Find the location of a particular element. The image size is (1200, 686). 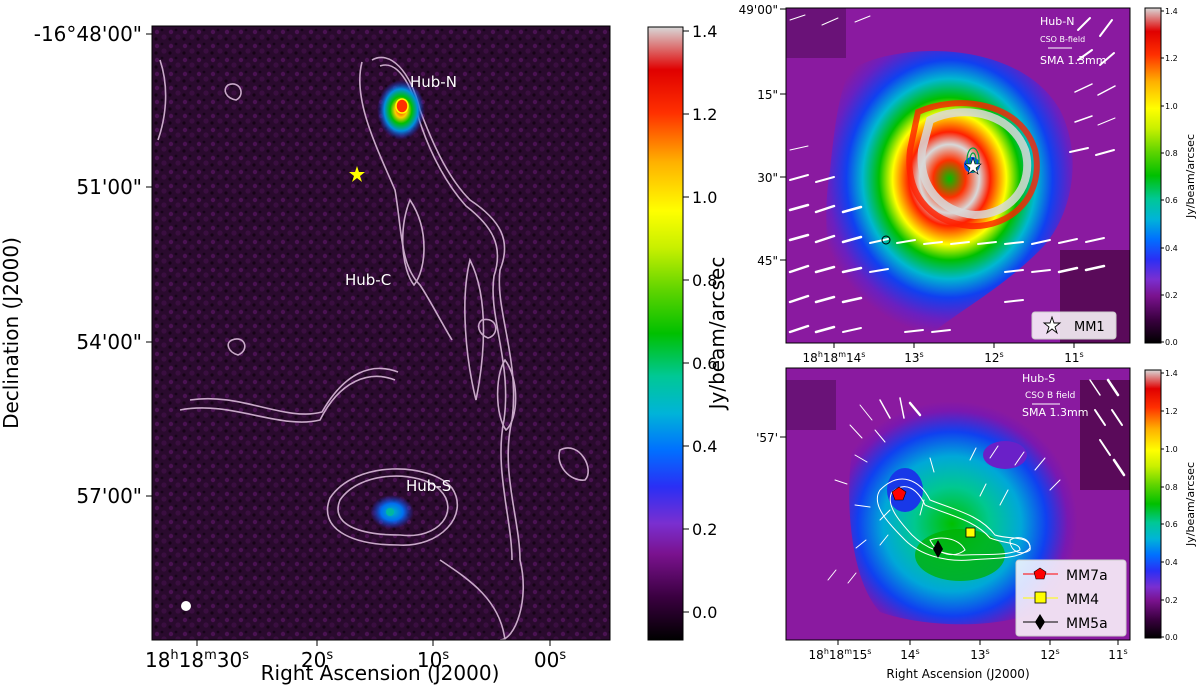

hub-n-core is located at coordinates (402, 106).